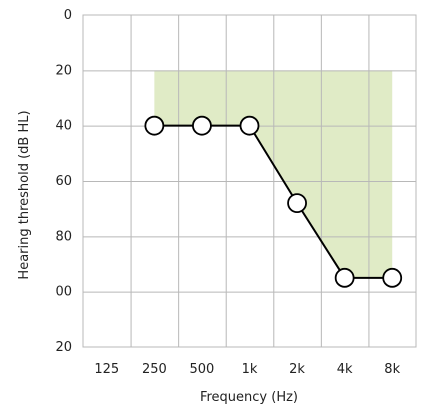 This screenshot has height=409, width=438. What do you see at coordinates (345, 369) in the screenshot?
I see `x-tick-label: 4k` at bounding box center [345, 369].